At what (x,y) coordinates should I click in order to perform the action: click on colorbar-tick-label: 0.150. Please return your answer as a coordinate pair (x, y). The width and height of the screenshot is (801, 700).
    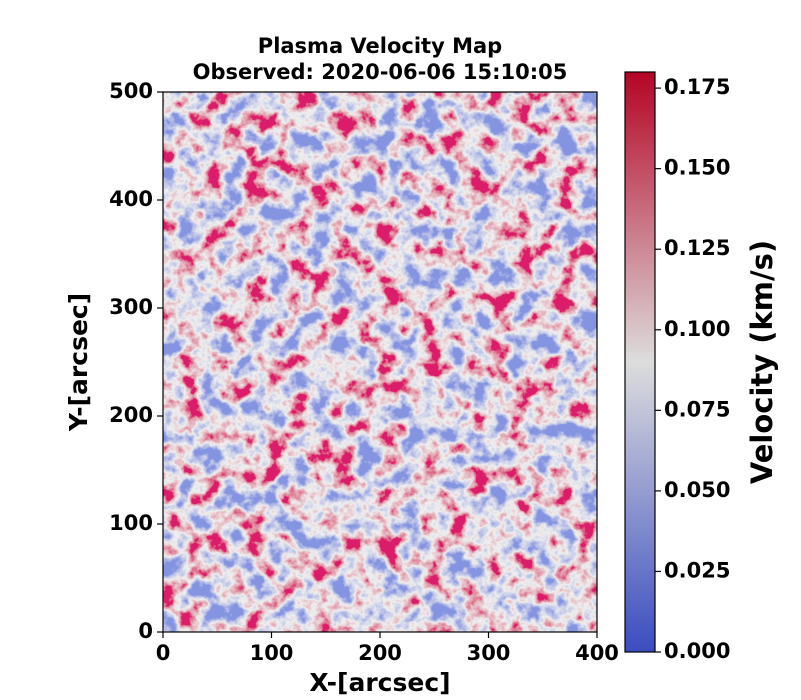
    Looking at the image, I should click on (697, 168).